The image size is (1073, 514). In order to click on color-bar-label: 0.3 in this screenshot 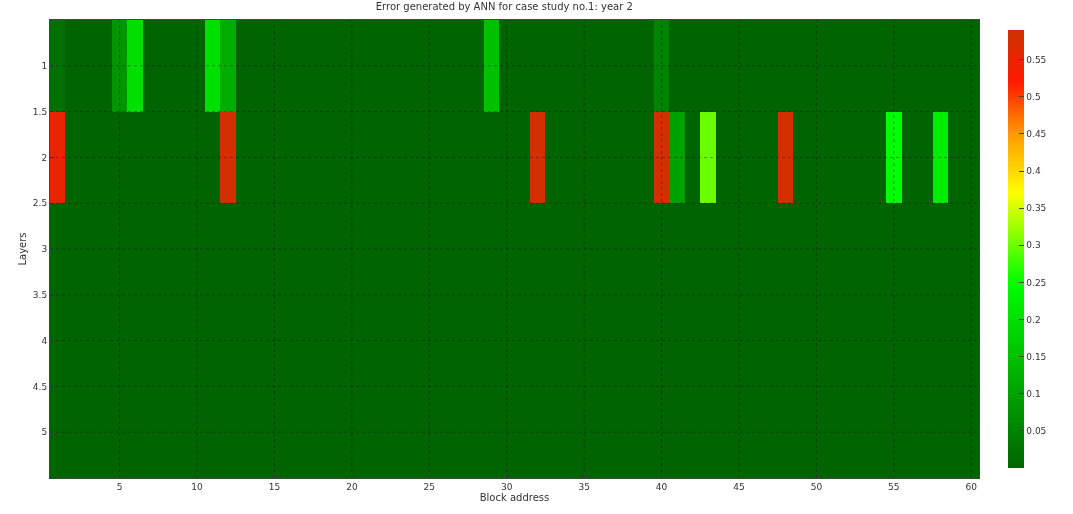, I will do `click(1033, 245)`.